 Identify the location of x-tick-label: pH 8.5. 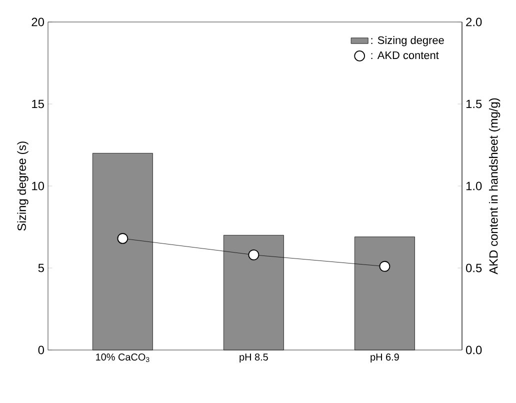
(254, 358).